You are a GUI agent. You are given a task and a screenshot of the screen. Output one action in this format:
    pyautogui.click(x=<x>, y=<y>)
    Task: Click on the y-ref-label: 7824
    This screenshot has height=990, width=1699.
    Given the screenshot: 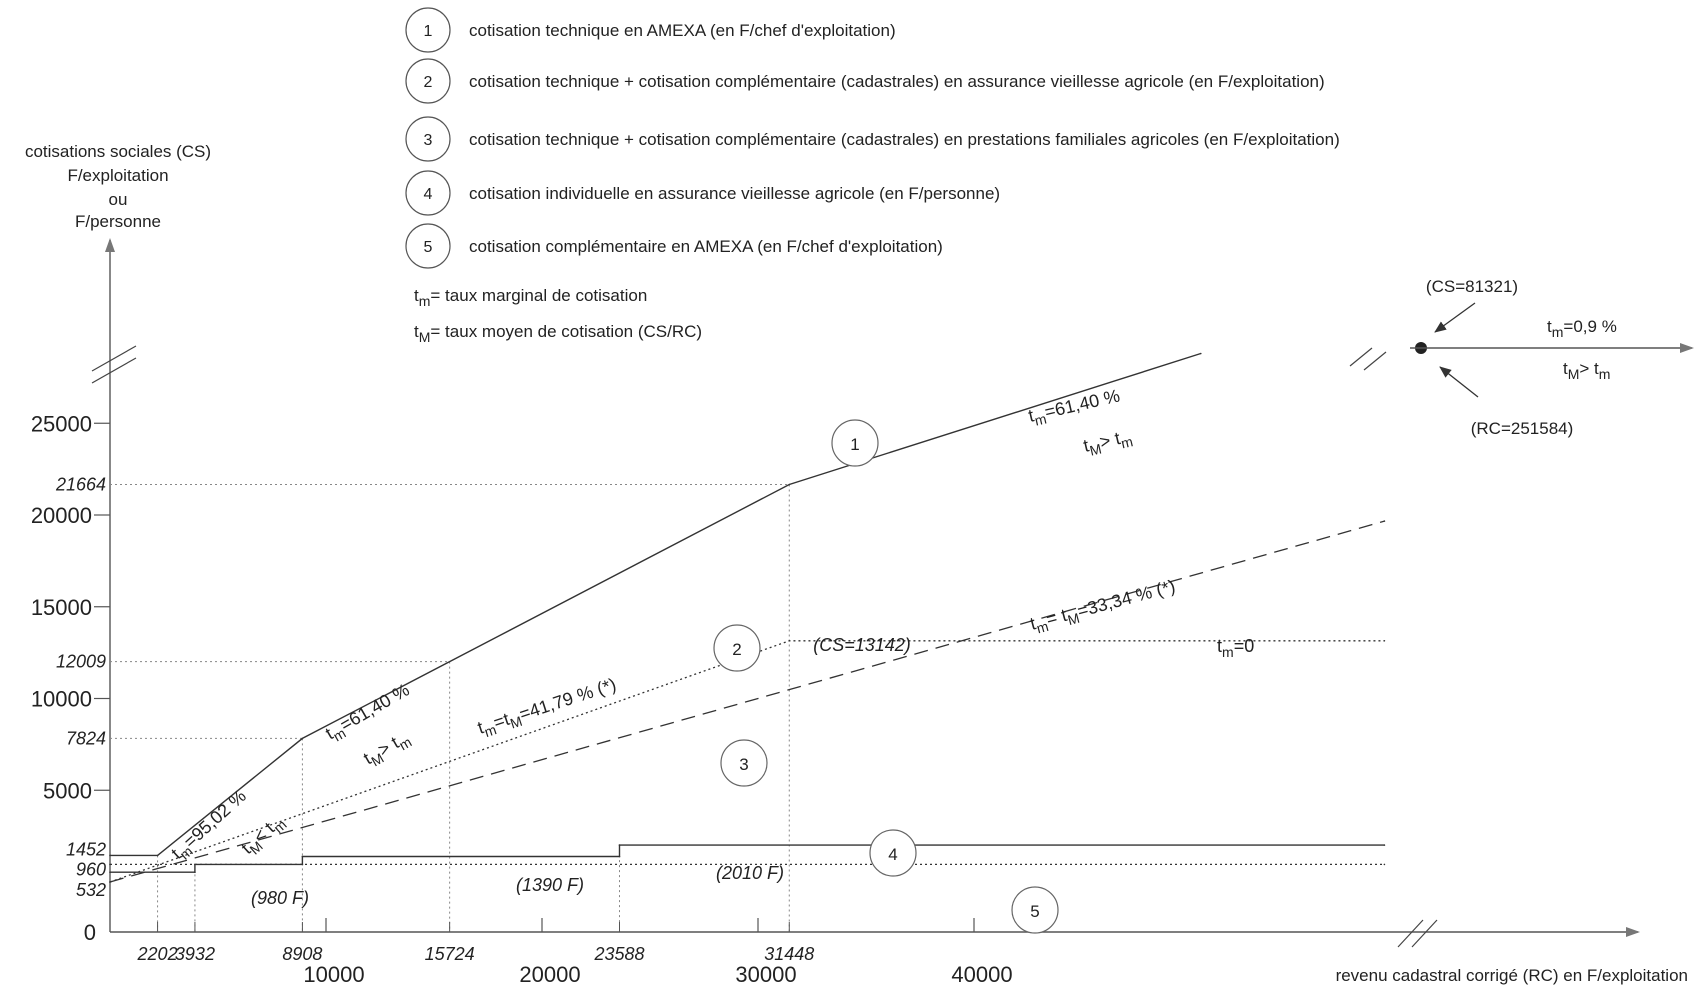 What is the action you would take?
    pyautogui.click(x=86, y=738)
    